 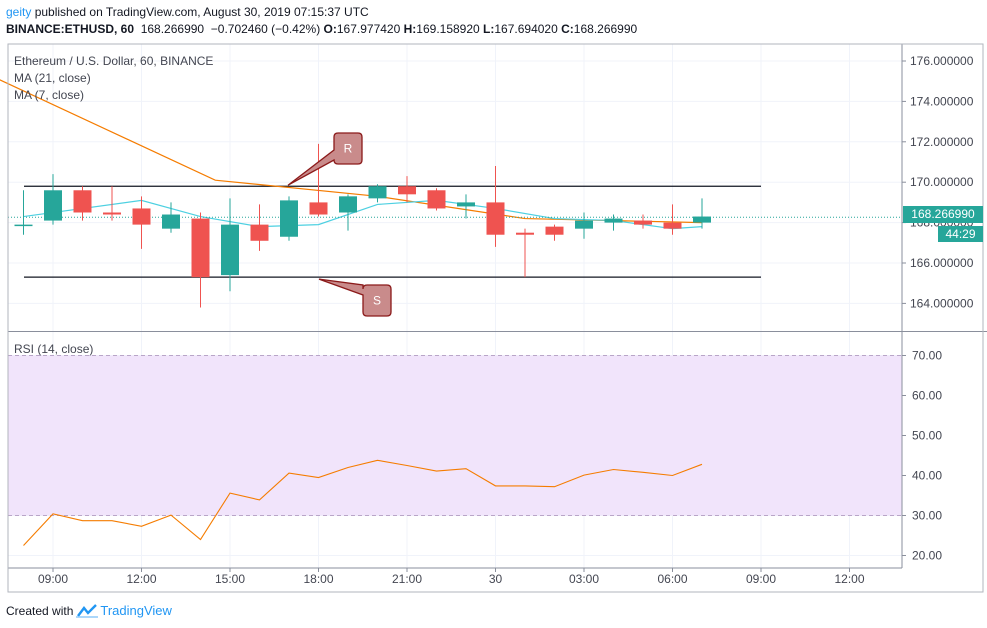 What do you see at coordinates (489, 29) in the screenshot?
I see `low-label: L:` at bounding box center [489, 29].